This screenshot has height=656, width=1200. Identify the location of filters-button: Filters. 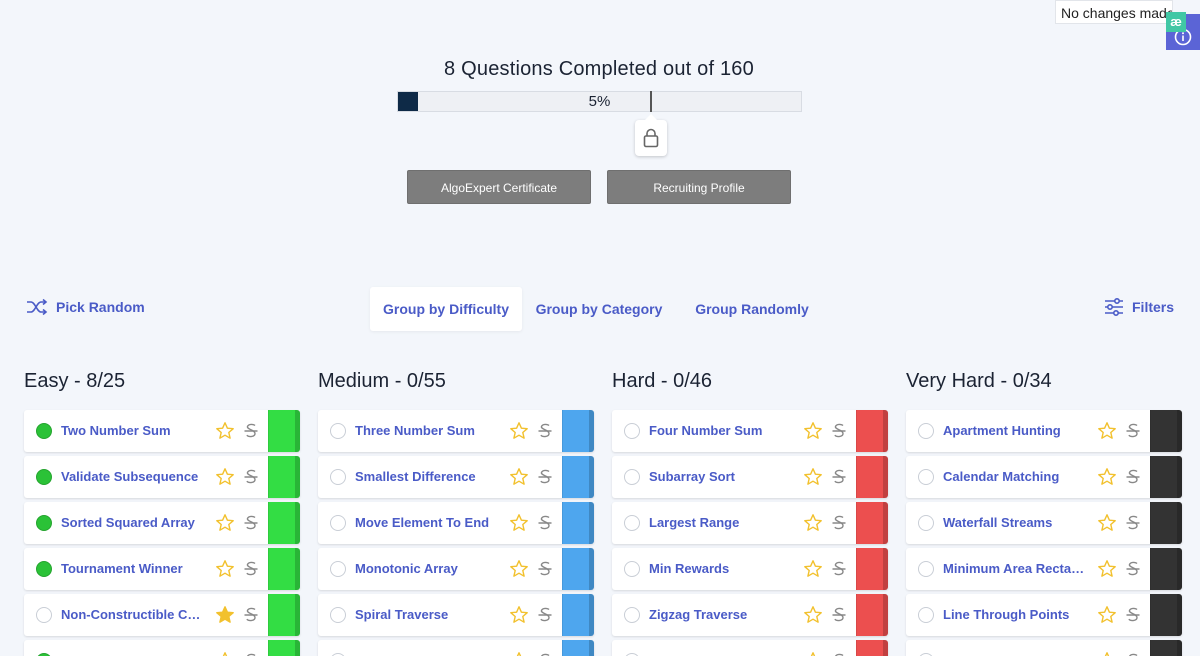
(1139, 307).